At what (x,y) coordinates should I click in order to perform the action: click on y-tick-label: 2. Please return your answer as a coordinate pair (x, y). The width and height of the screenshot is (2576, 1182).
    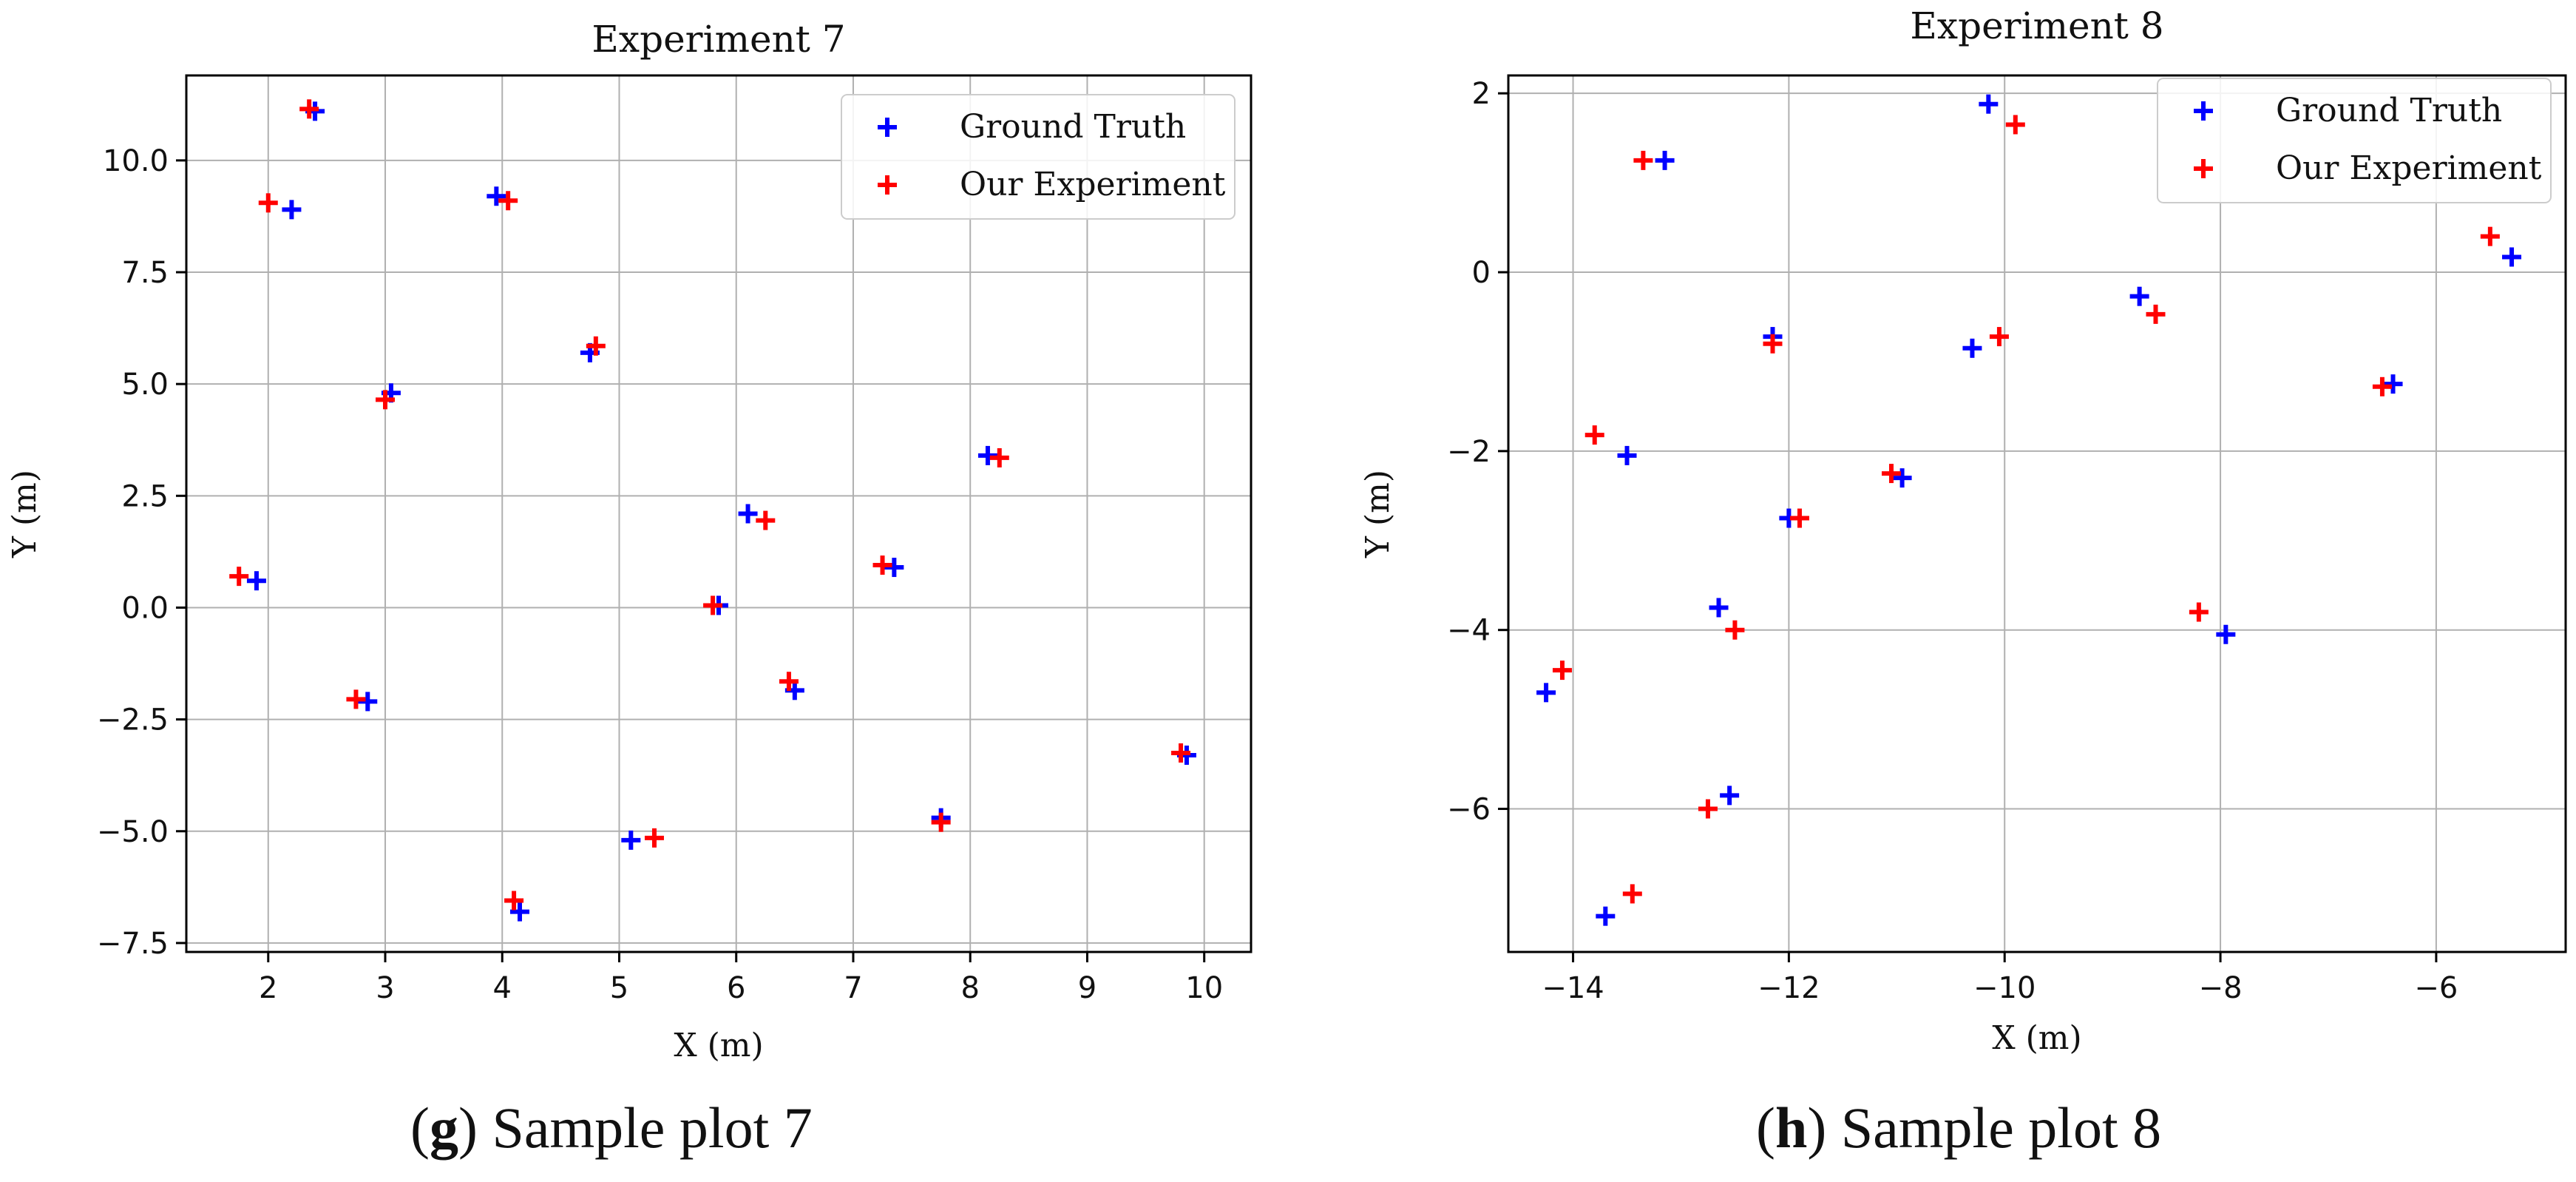
    Looking at the image, I should click on (1481, 94).